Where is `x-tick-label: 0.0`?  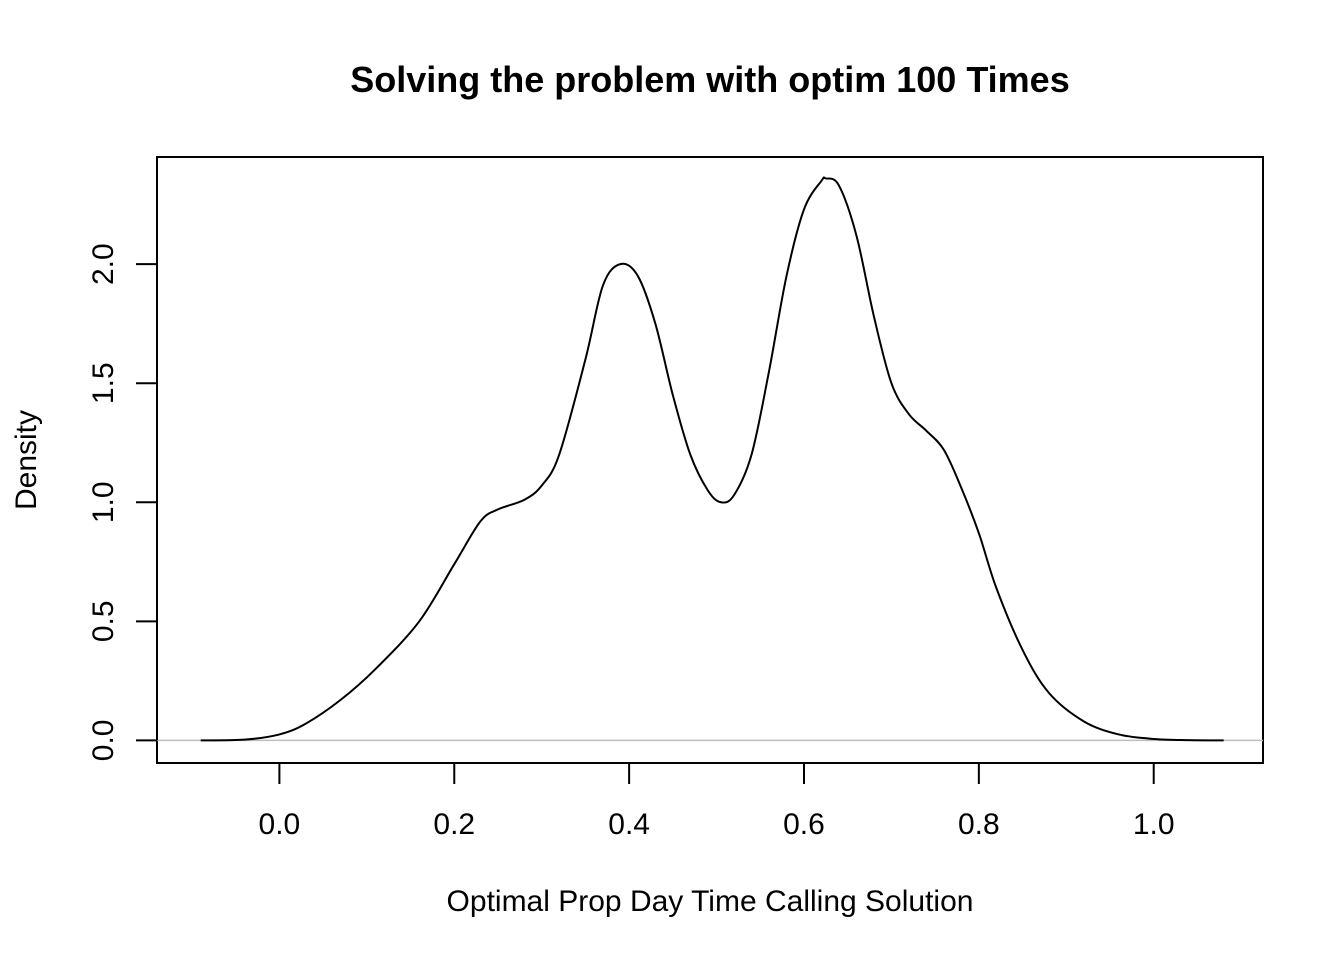
x-tick-label: 0.0 is located at coordinates (280, 824).